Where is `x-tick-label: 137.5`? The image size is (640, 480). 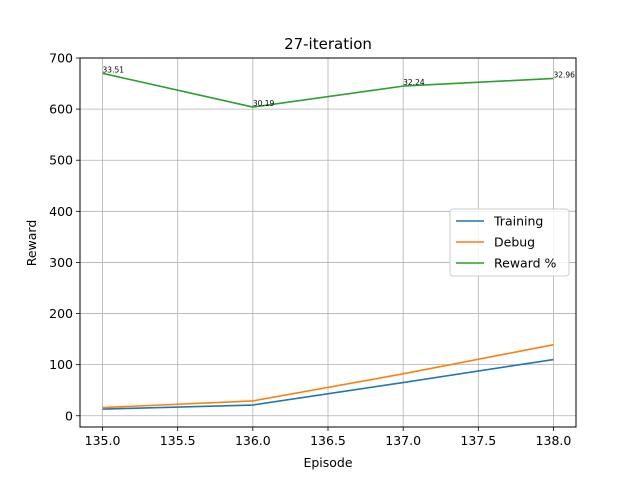
x-tick-label: 137.5 is located at coordinates (478, 440).